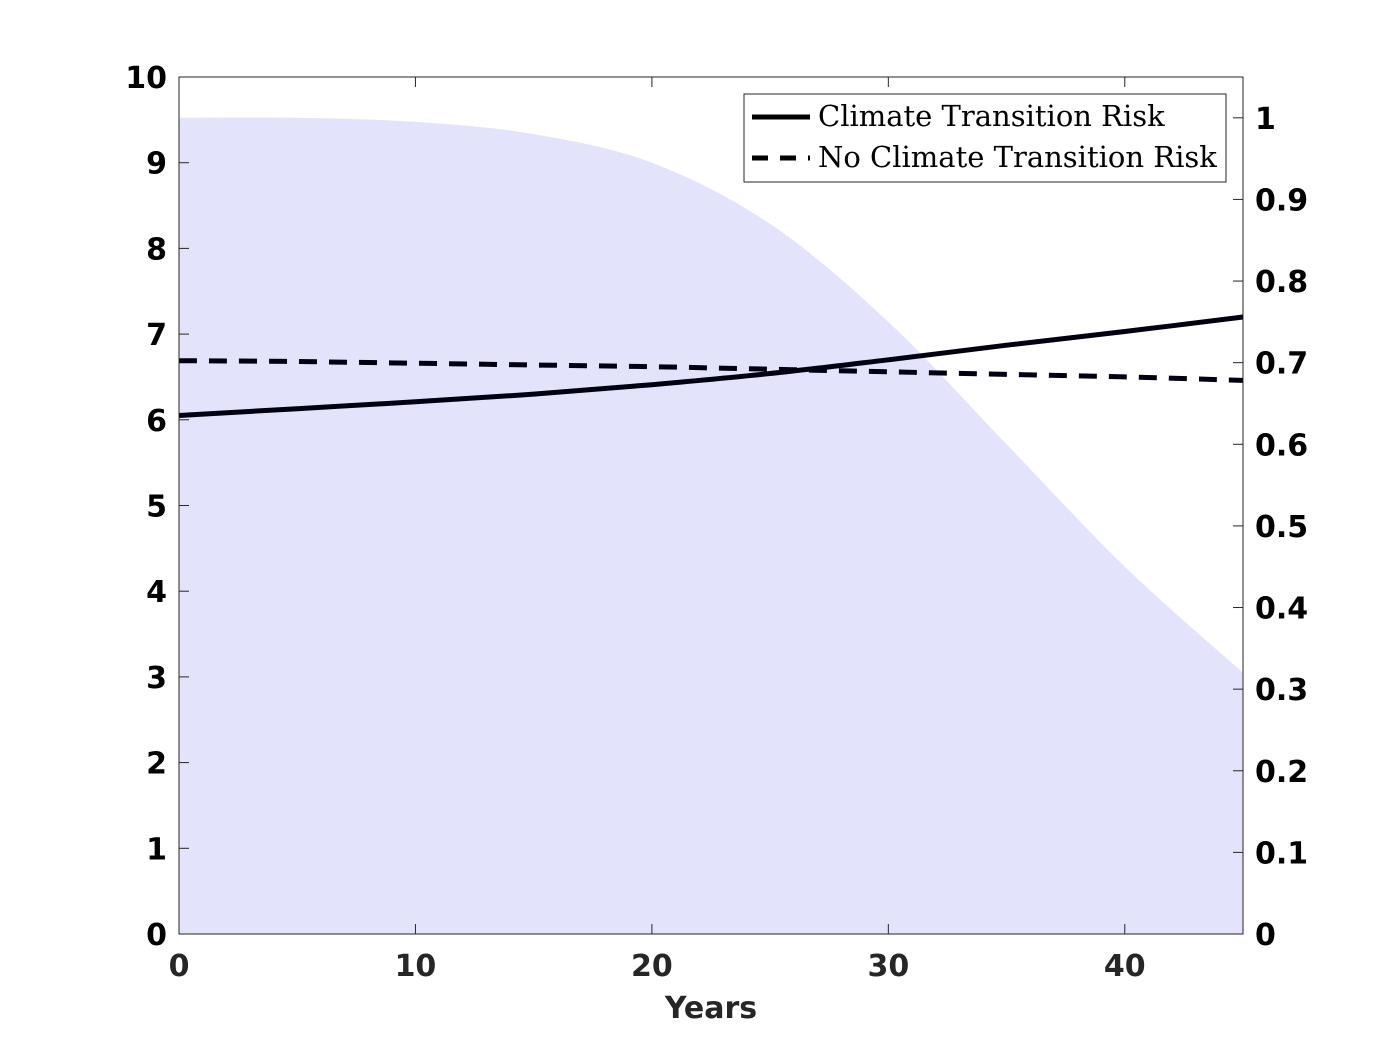  Describe the element at coordinates (888, 966) in the screenshot. I see `x-tick-label: 30` at that location.